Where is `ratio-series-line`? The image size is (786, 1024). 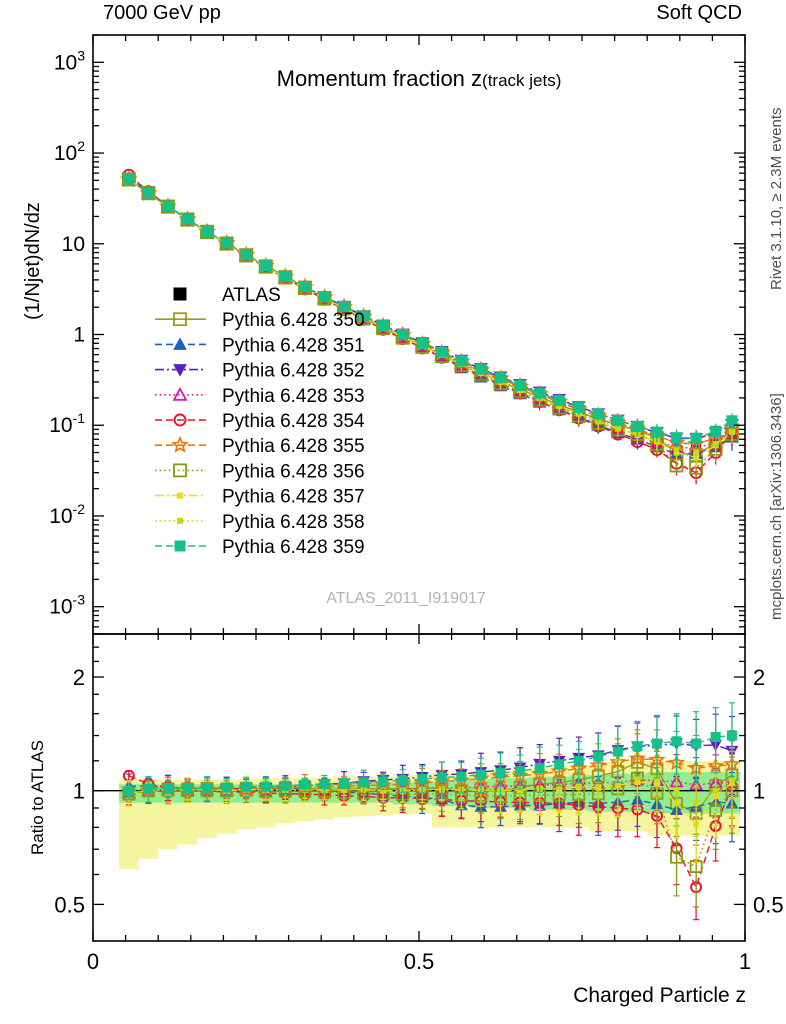
ratio-series-line is located at coordinates (430, 803).